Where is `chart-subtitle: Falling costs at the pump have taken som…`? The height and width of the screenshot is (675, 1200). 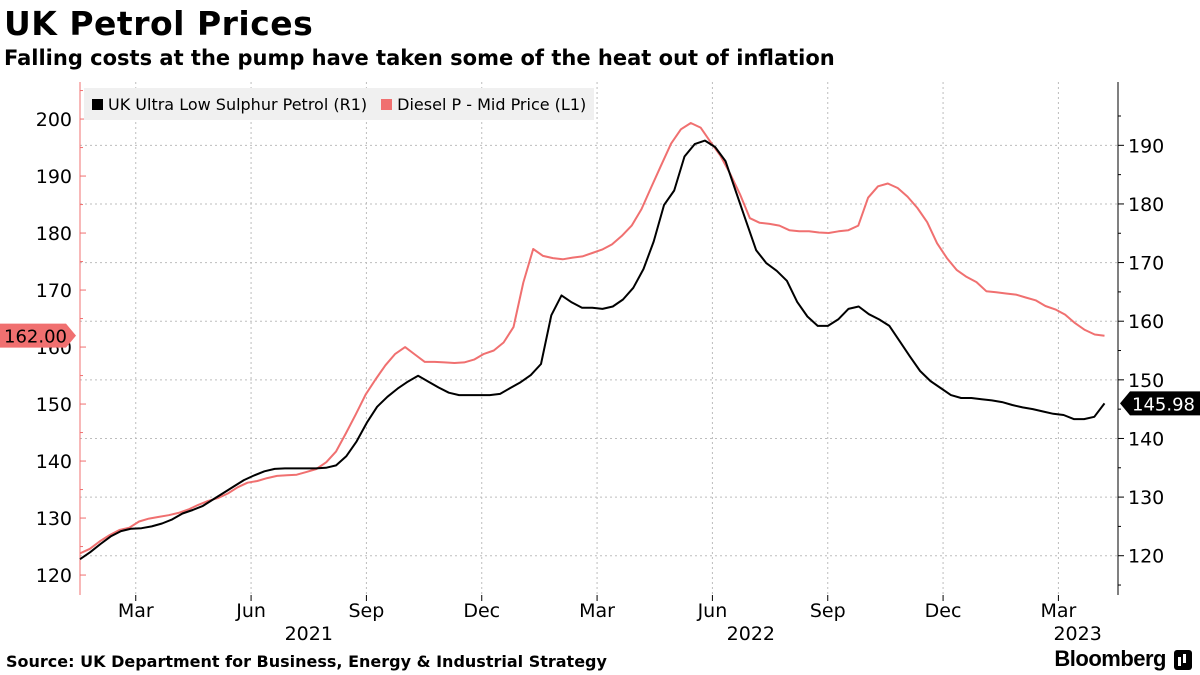 chart-subtitle: Falling costs at the pump have taken som… is located at coordinates (419, 58).